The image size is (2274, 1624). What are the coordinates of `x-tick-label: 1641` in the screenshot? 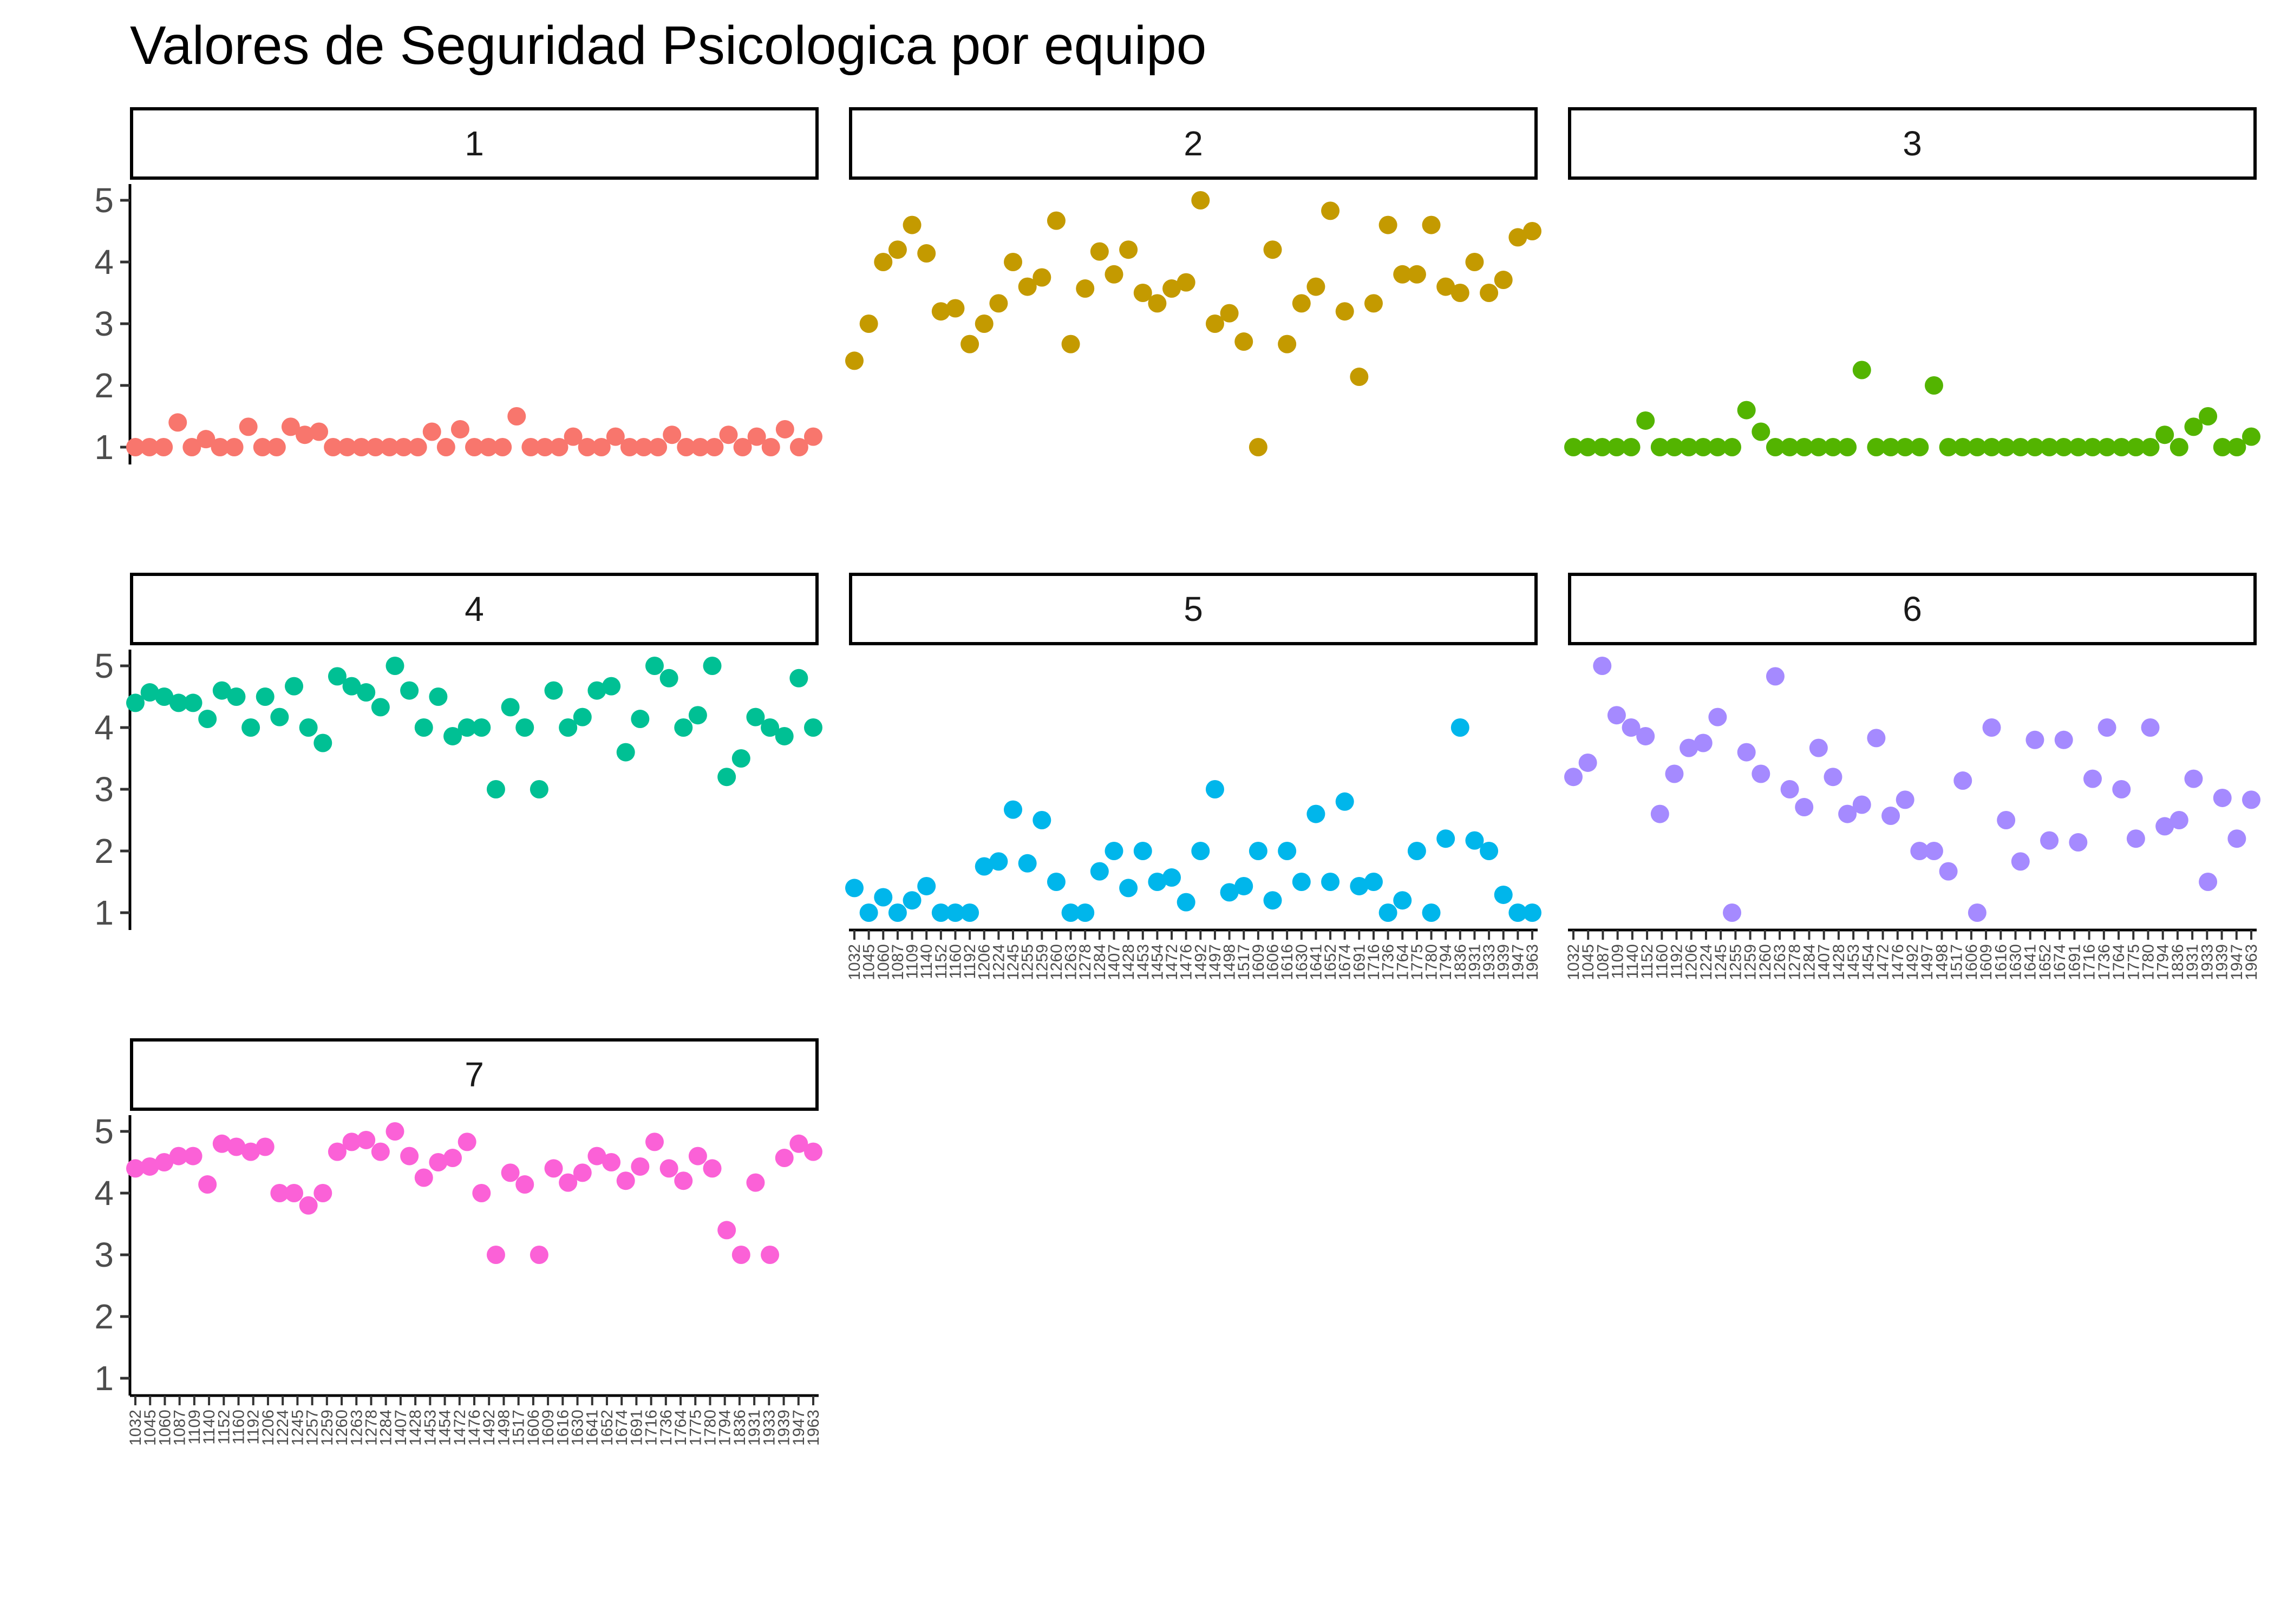 It's located at (593, 1428).